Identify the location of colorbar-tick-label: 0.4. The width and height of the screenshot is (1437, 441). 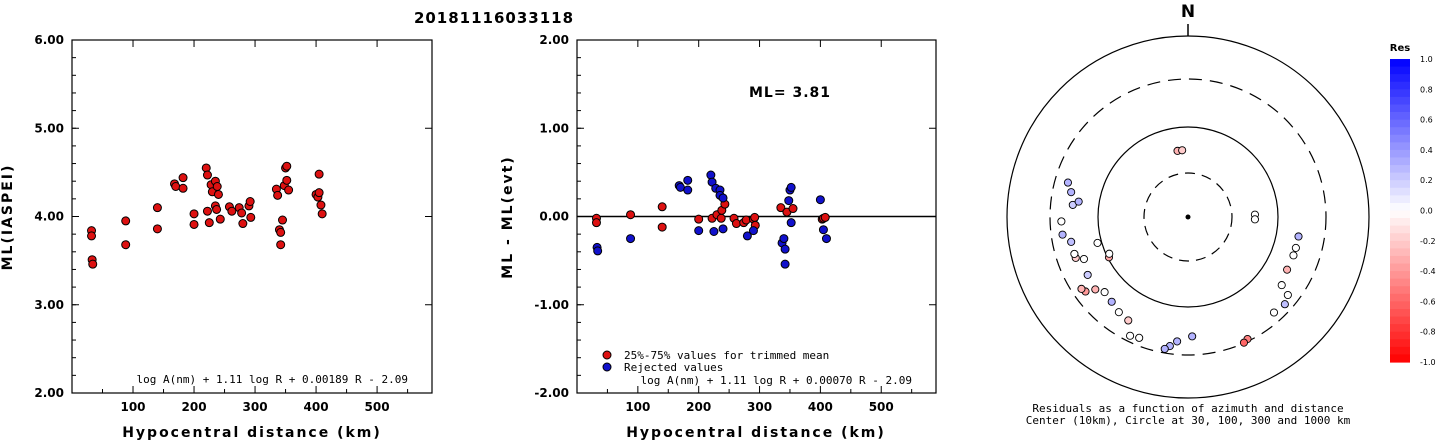
(1426, 150).